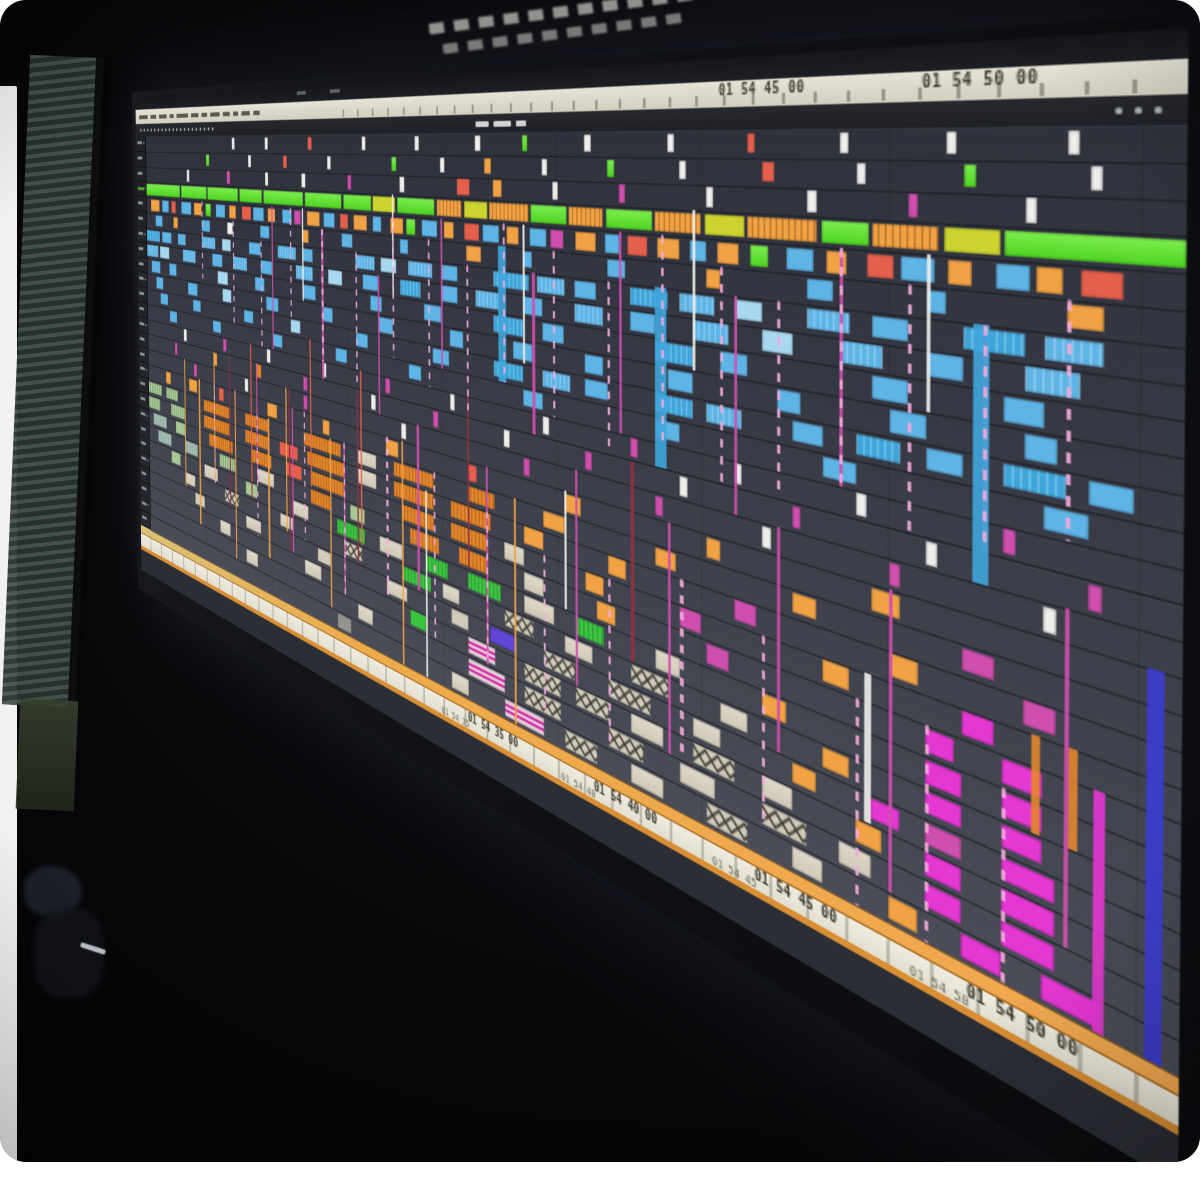 This screenshot has height=1178, width=1200. What do you see at coordinates (147, 415) in the screenshot?
I see `track-button` at bounding box center [147, 415].